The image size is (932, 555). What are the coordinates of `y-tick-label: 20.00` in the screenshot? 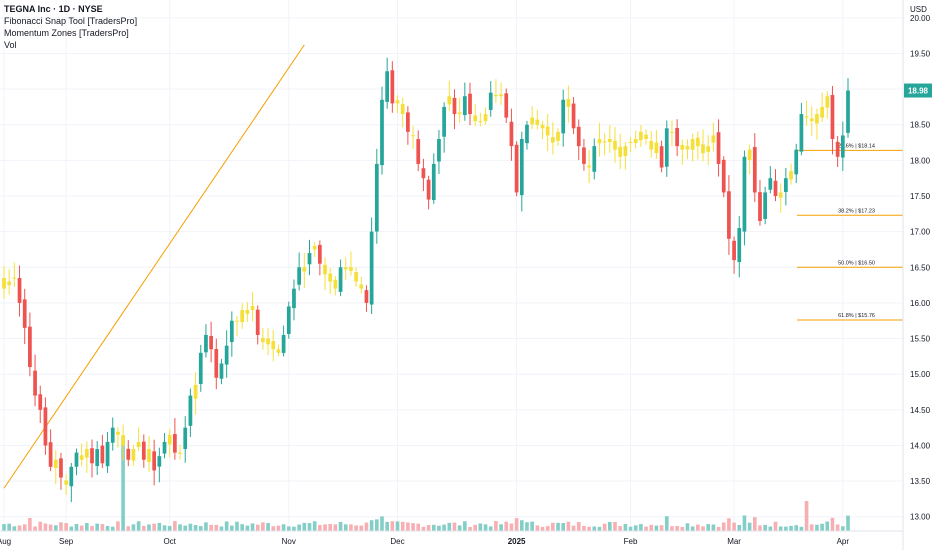 It's located at (920, 18).